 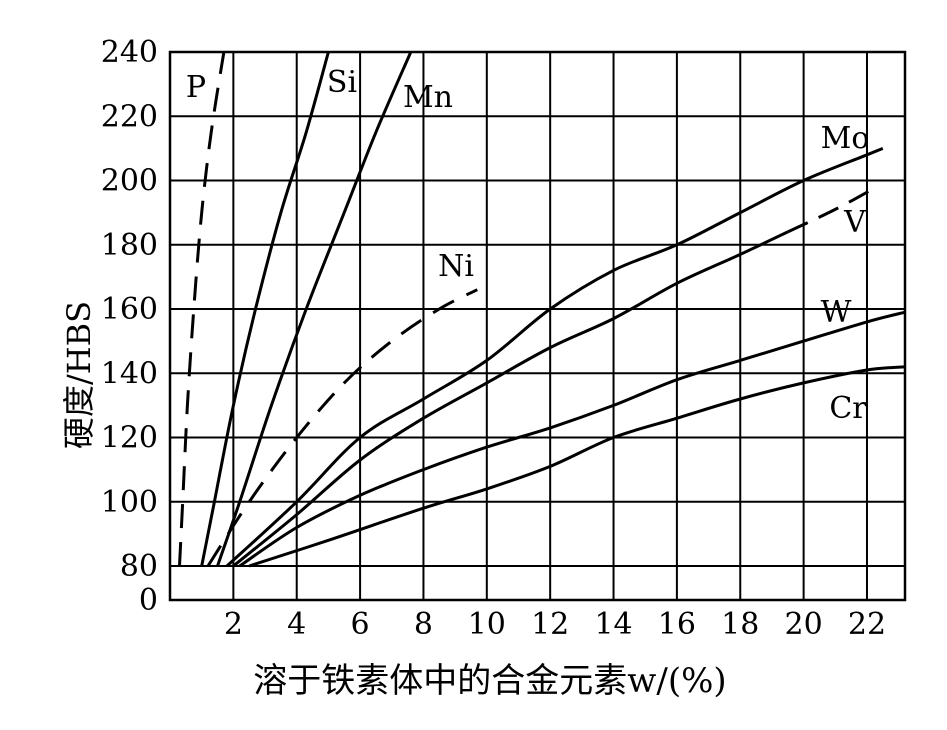 I want to click on series-label-w: W, so click(x=836, y=312).